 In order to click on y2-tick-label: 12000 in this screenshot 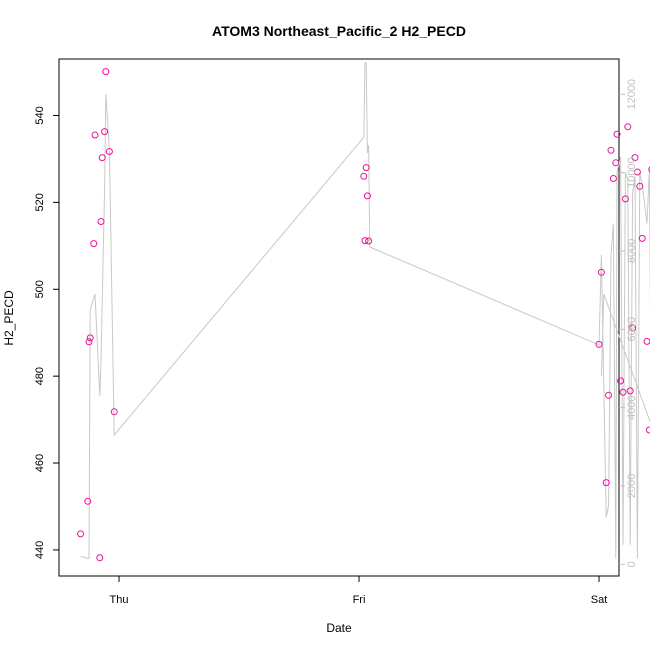, I will do `click(632, 94)`.